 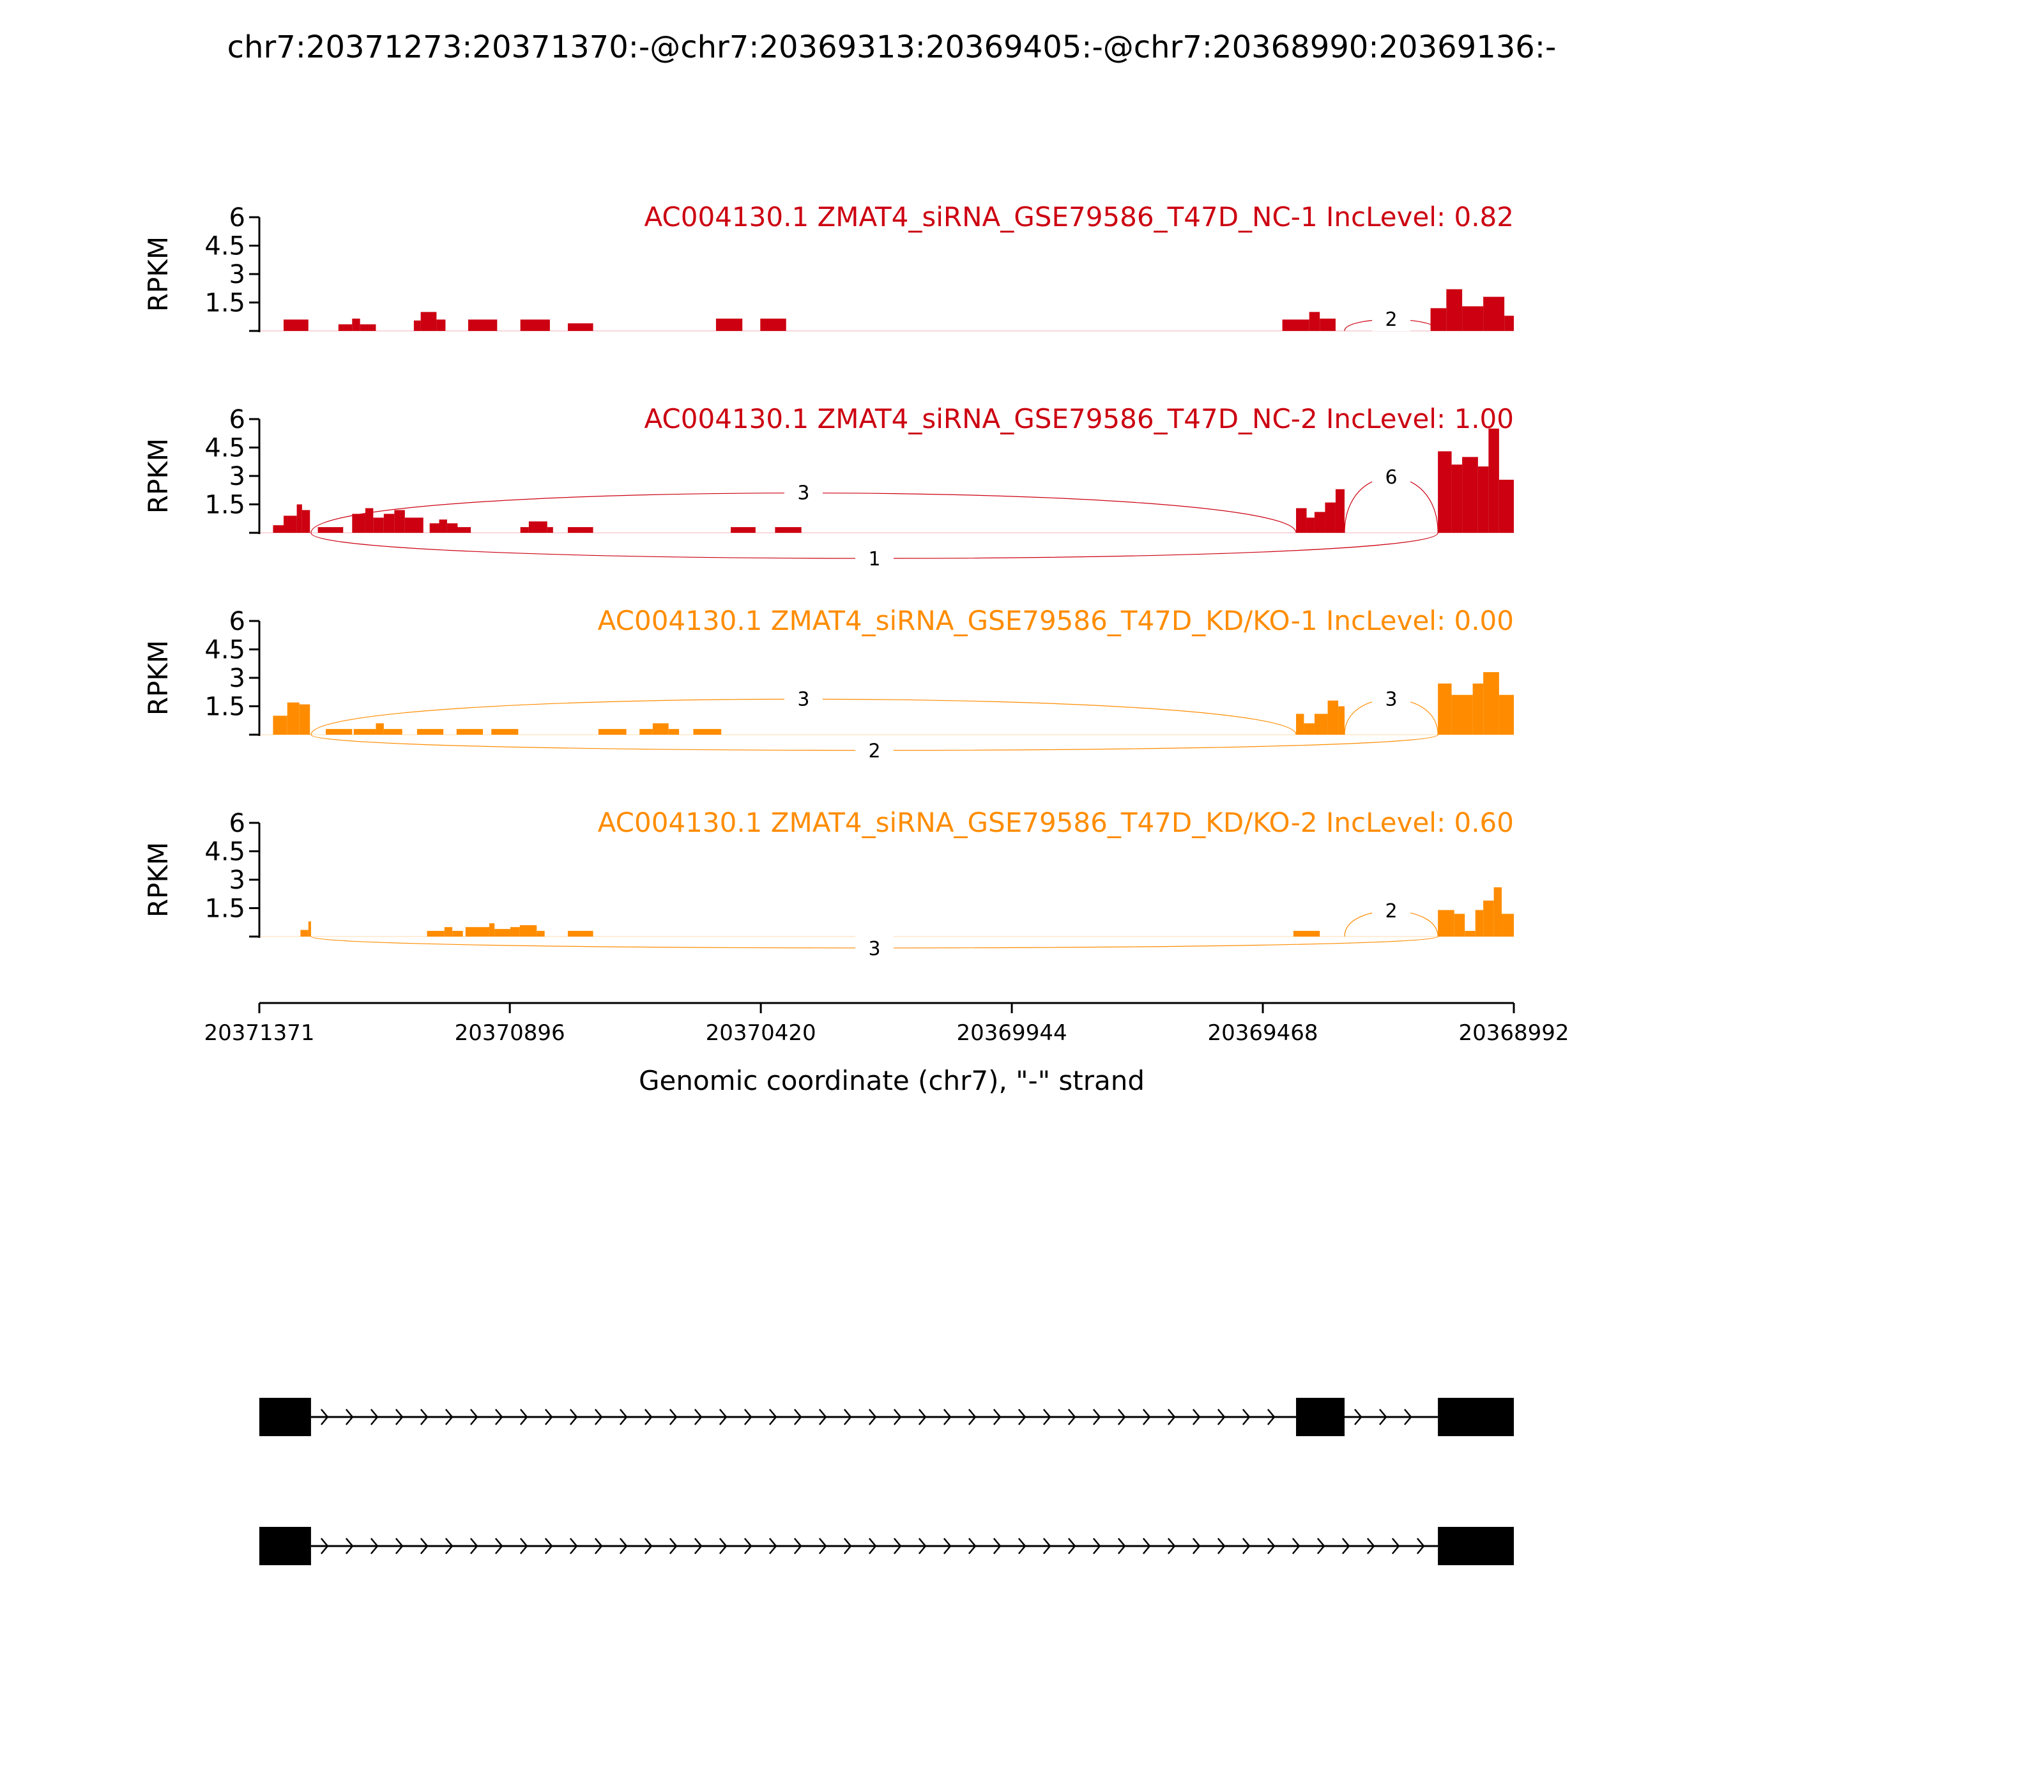 What do you see at coordinates (1263, 1033) in the screenshot?
I see `x-tick-label: 20369468` at bounding box center [1263, 1033].